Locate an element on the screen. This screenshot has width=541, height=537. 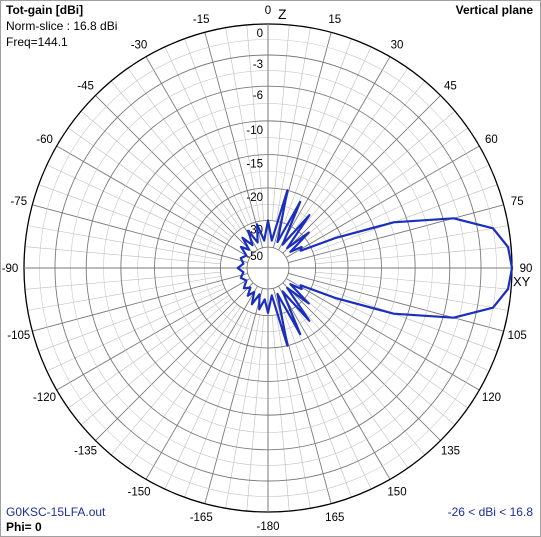
angle-label: 120 is located at coordinates (491, 398).